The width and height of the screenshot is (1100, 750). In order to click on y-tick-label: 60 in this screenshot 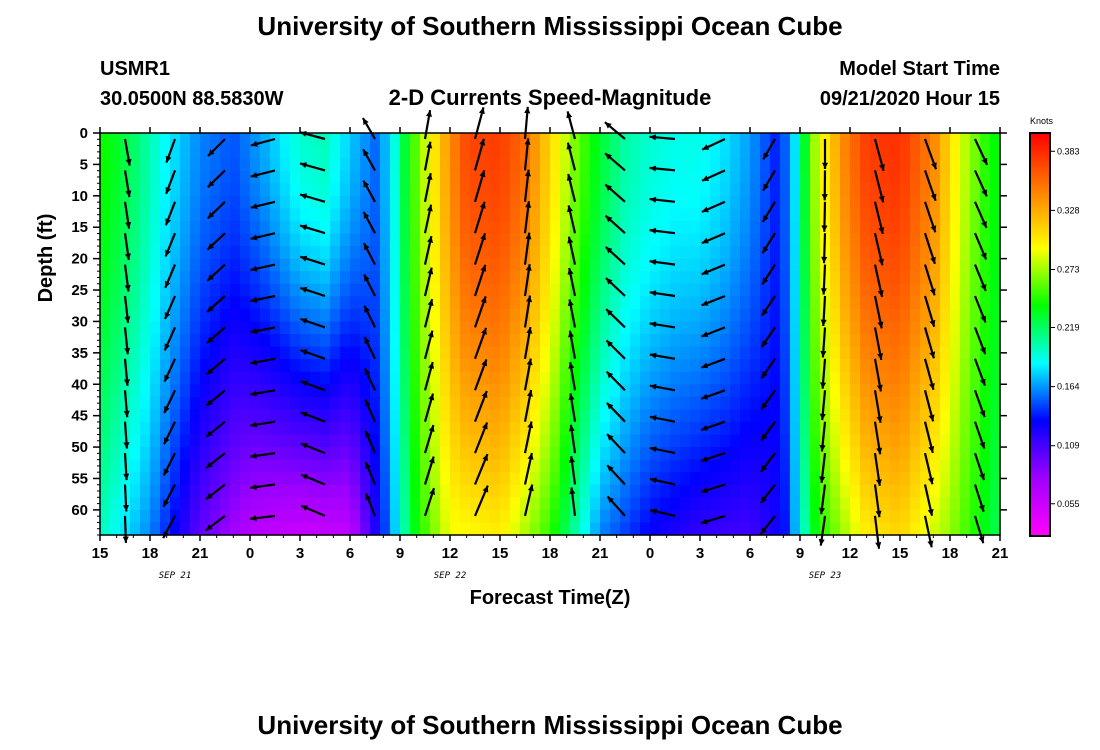, I will do `click(79, 510)`.